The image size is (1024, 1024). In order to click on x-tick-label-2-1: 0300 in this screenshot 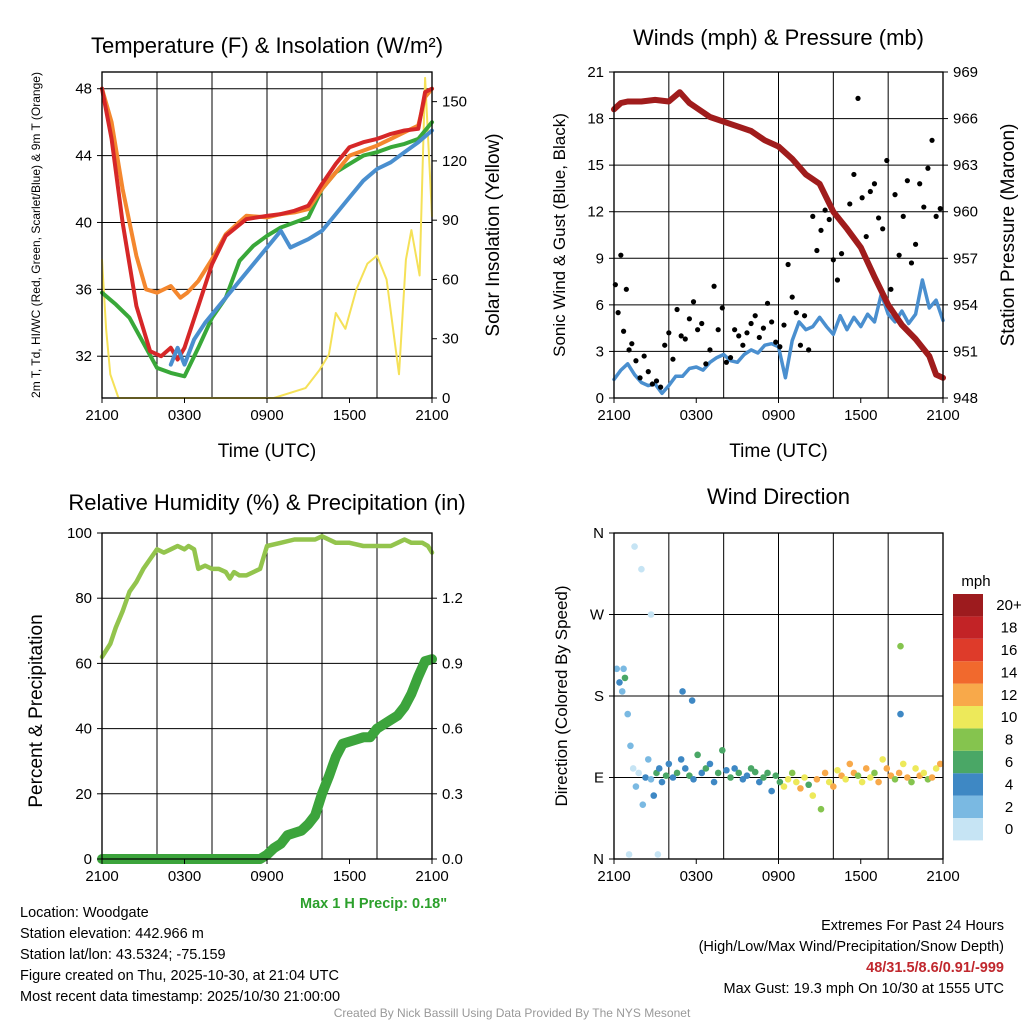, I will do `click(696, 415)`.